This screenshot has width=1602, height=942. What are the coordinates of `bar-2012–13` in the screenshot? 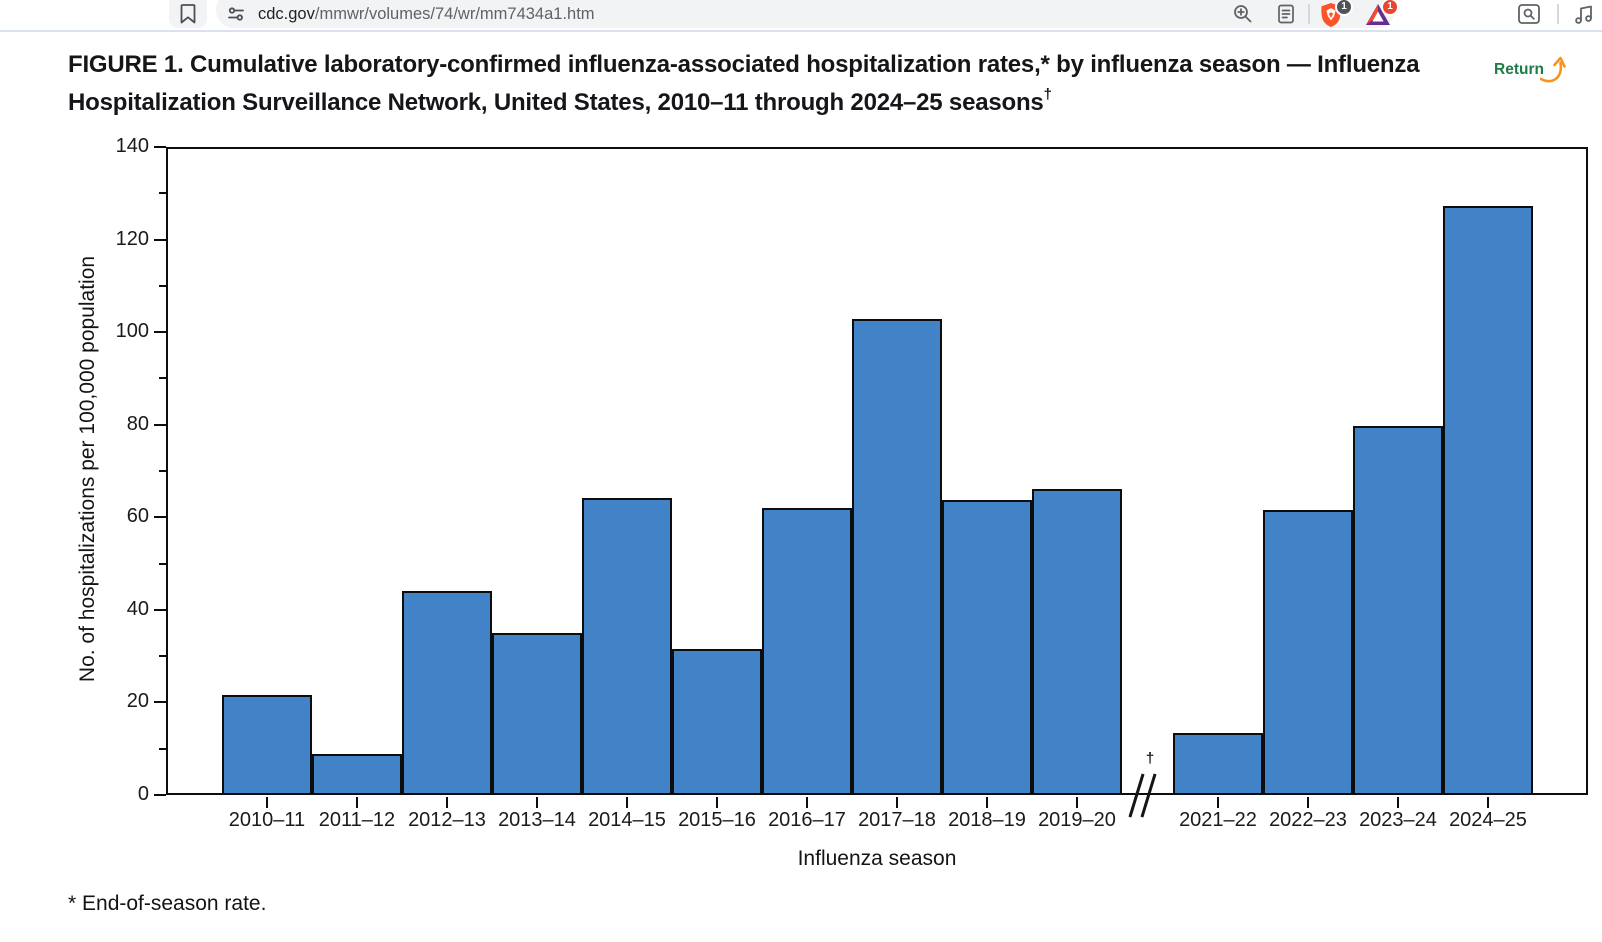 It's located at (447, 693).